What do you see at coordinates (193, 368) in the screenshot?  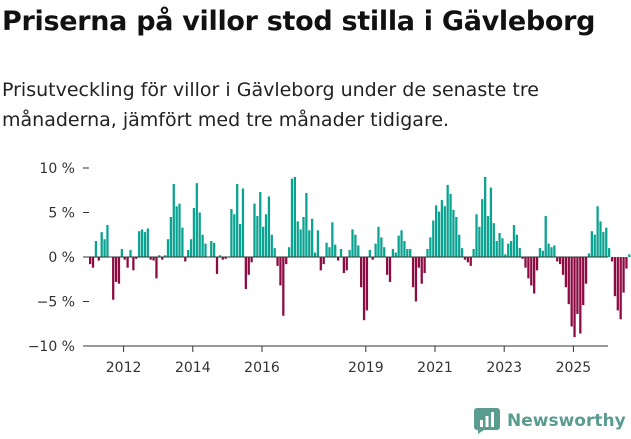 I see `x-tick-label: 2014` at bounding box center [193, 368].